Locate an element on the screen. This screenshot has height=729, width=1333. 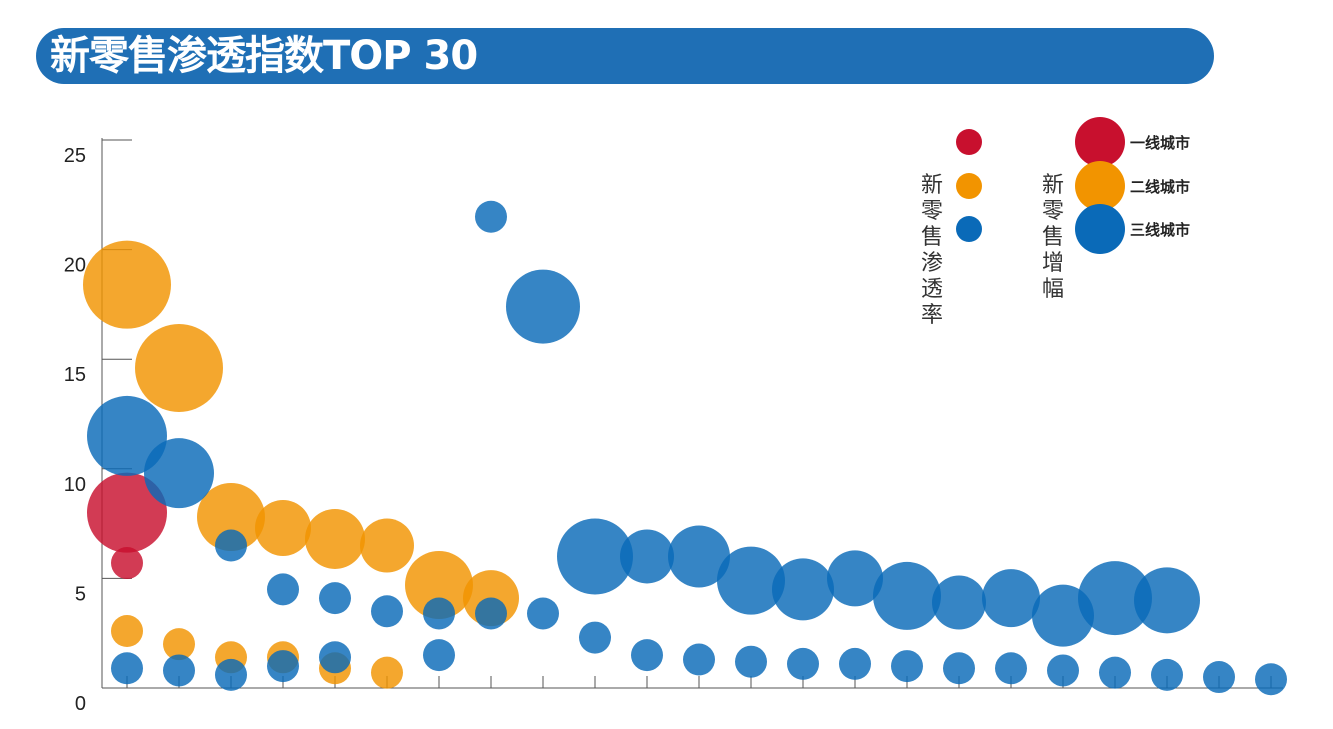
legend-label: 二线城市 is located at coordinates (1160, 187).